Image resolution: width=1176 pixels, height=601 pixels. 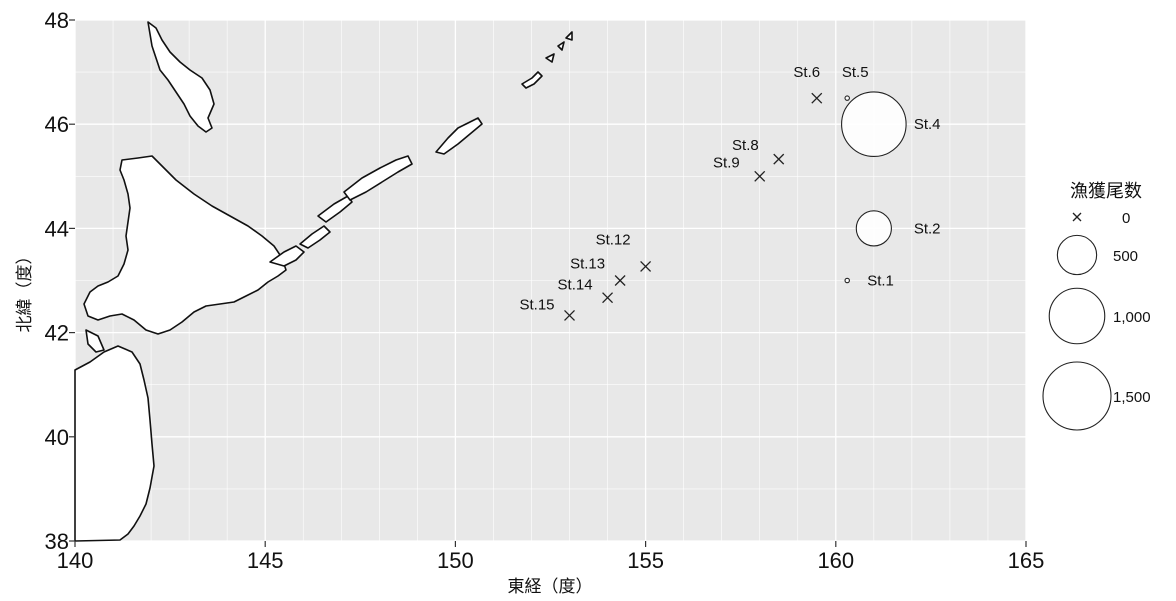 What do you see at coordinates (880, 281) in the screenshot?
I see `station-label-st-1: St.1` at bounding box center [880, 281].